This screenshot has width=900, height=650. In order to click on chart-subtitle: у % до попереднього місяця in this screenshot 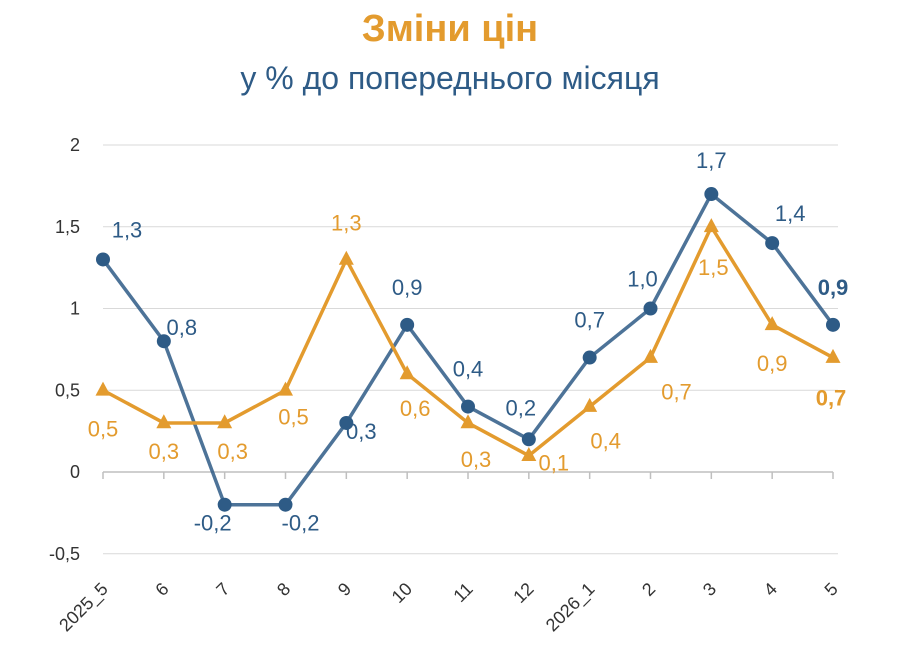, I will do `click(450, 78)`.